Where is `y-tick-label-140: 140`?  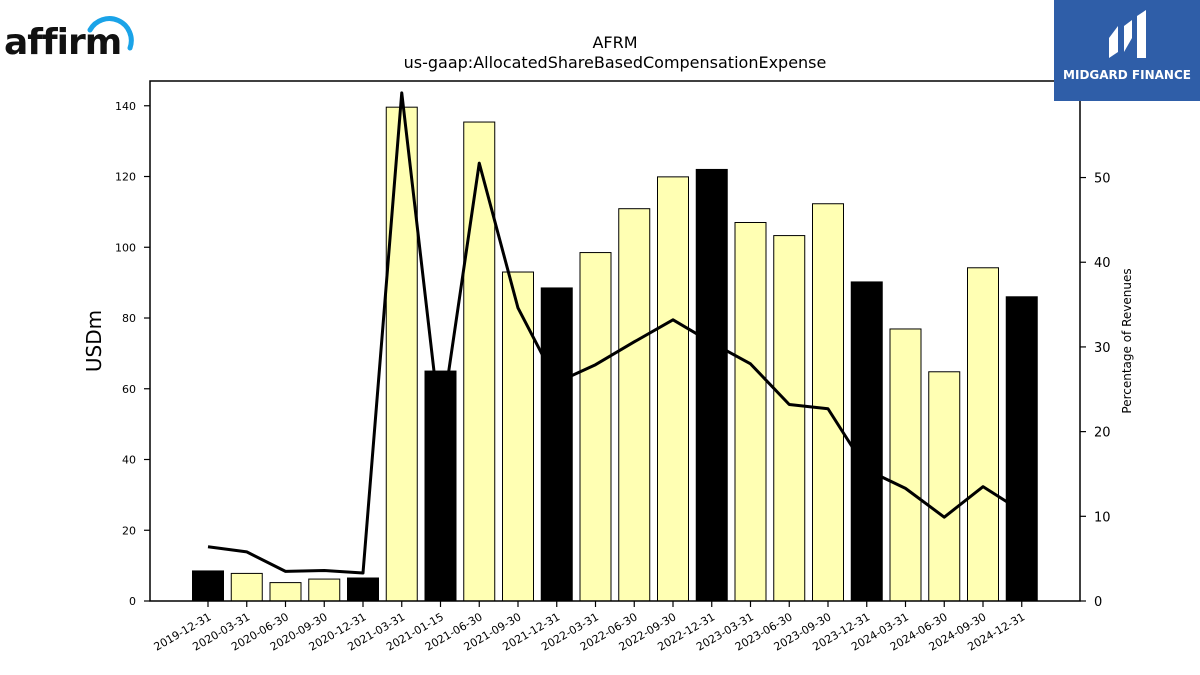
y-tick-label-140: 140 is located at coordinates (125, 106).